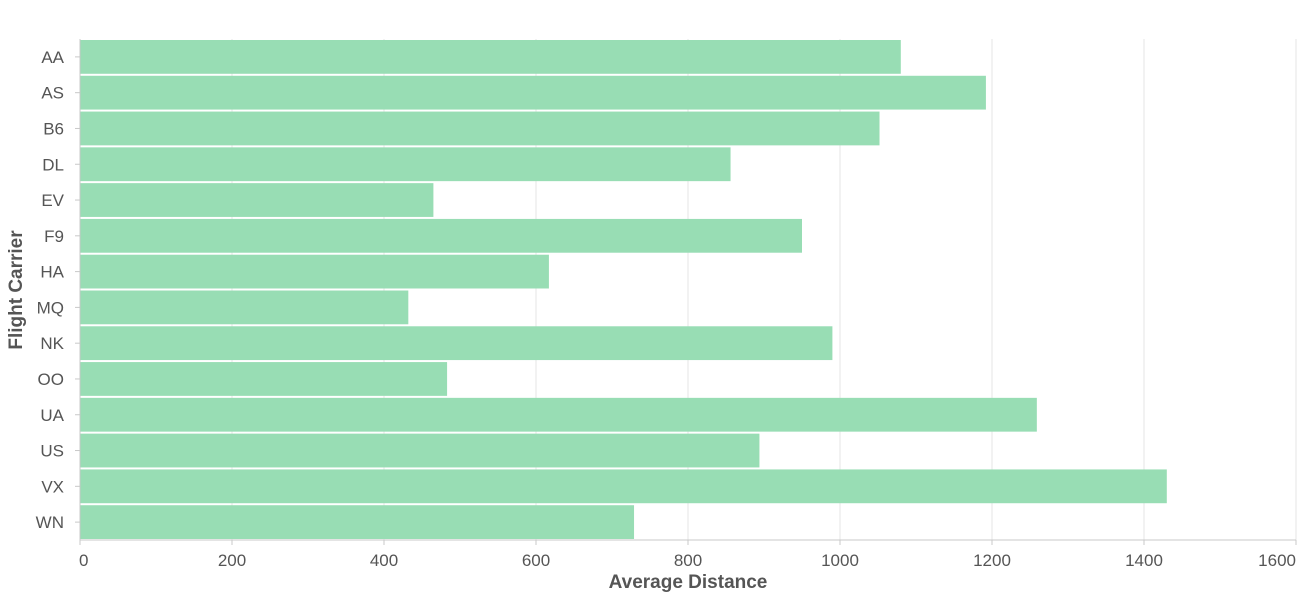  What do you see at coordinates (384, 560) in the screenshot?
I see `x-tick-label: 400` at bounding box center [384, 560].